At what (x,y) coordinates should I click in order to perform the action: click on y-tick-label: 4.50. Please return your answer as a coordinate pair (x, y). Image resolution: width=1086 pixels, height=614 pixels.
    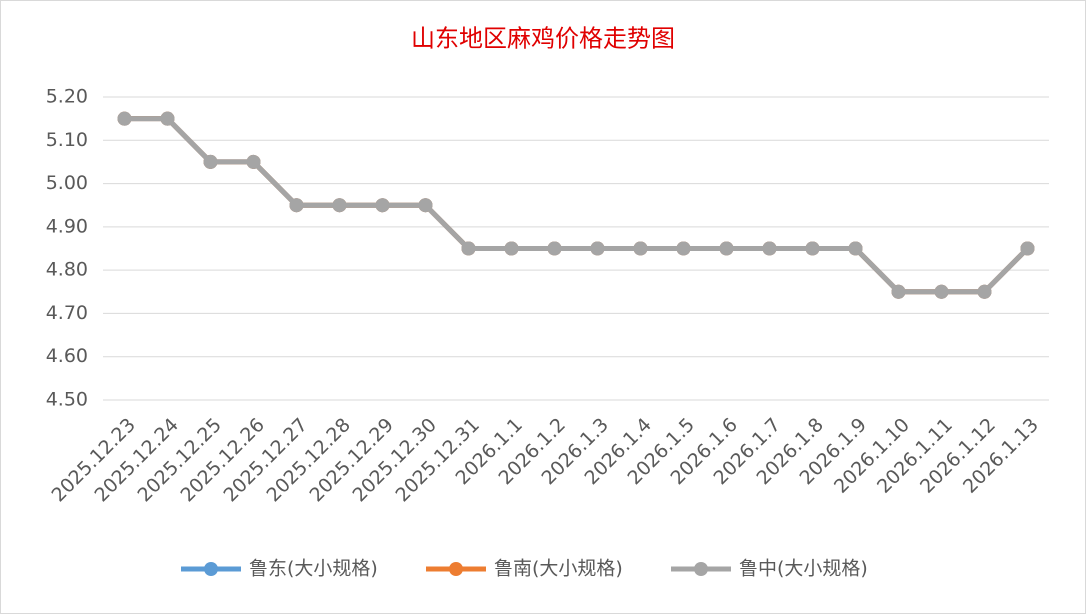
    Looking at the image, I should click on (67, 400).